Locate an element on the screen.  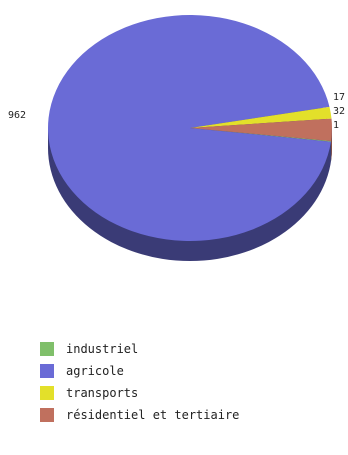
pie-data-labels: 962 17 32 1 is located at coordinates (176, 111).